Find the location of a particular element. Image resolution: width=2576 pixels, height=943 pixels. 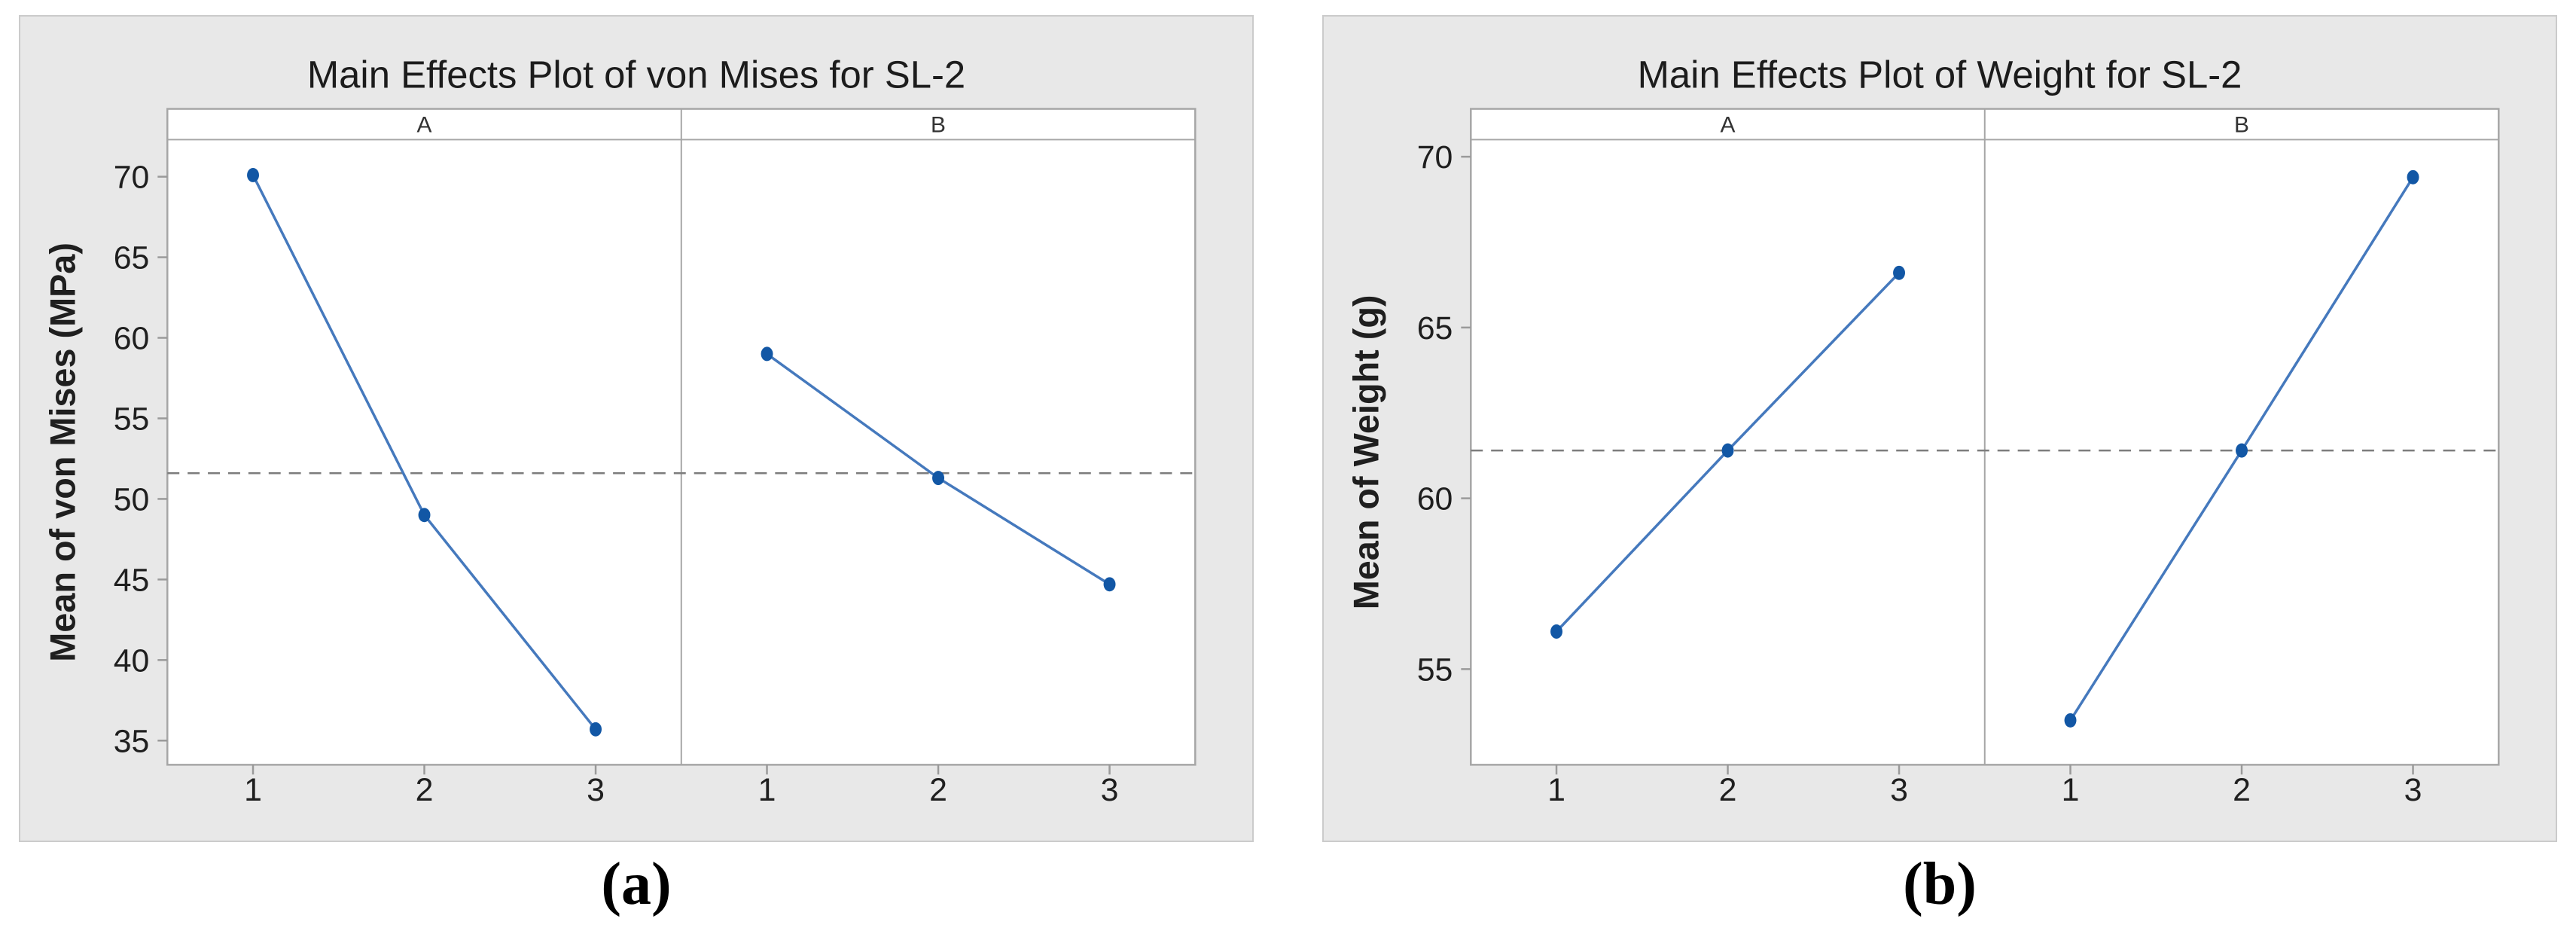

caption-a: (a) is located at coordinates (636, 884).